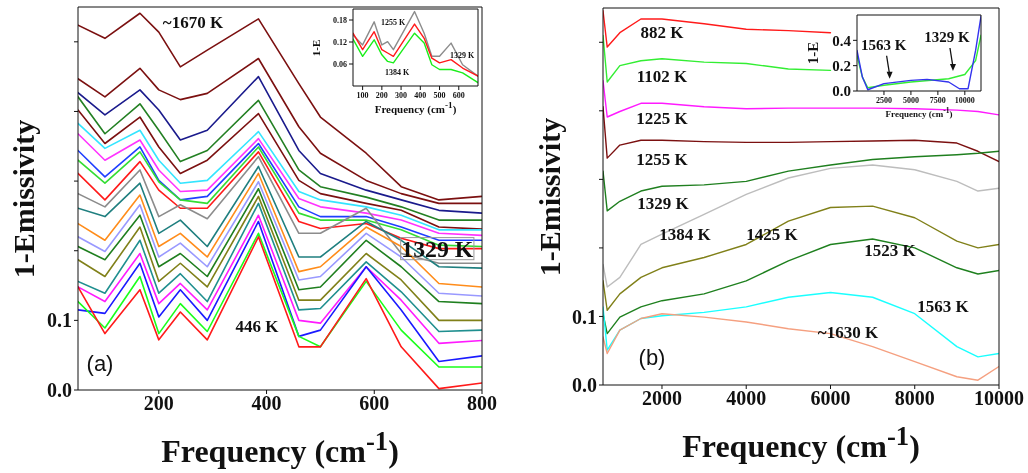 The height and width of the screenshot is (473, 1028). I want to click on x-tick-label: 500, so click(439, 95).